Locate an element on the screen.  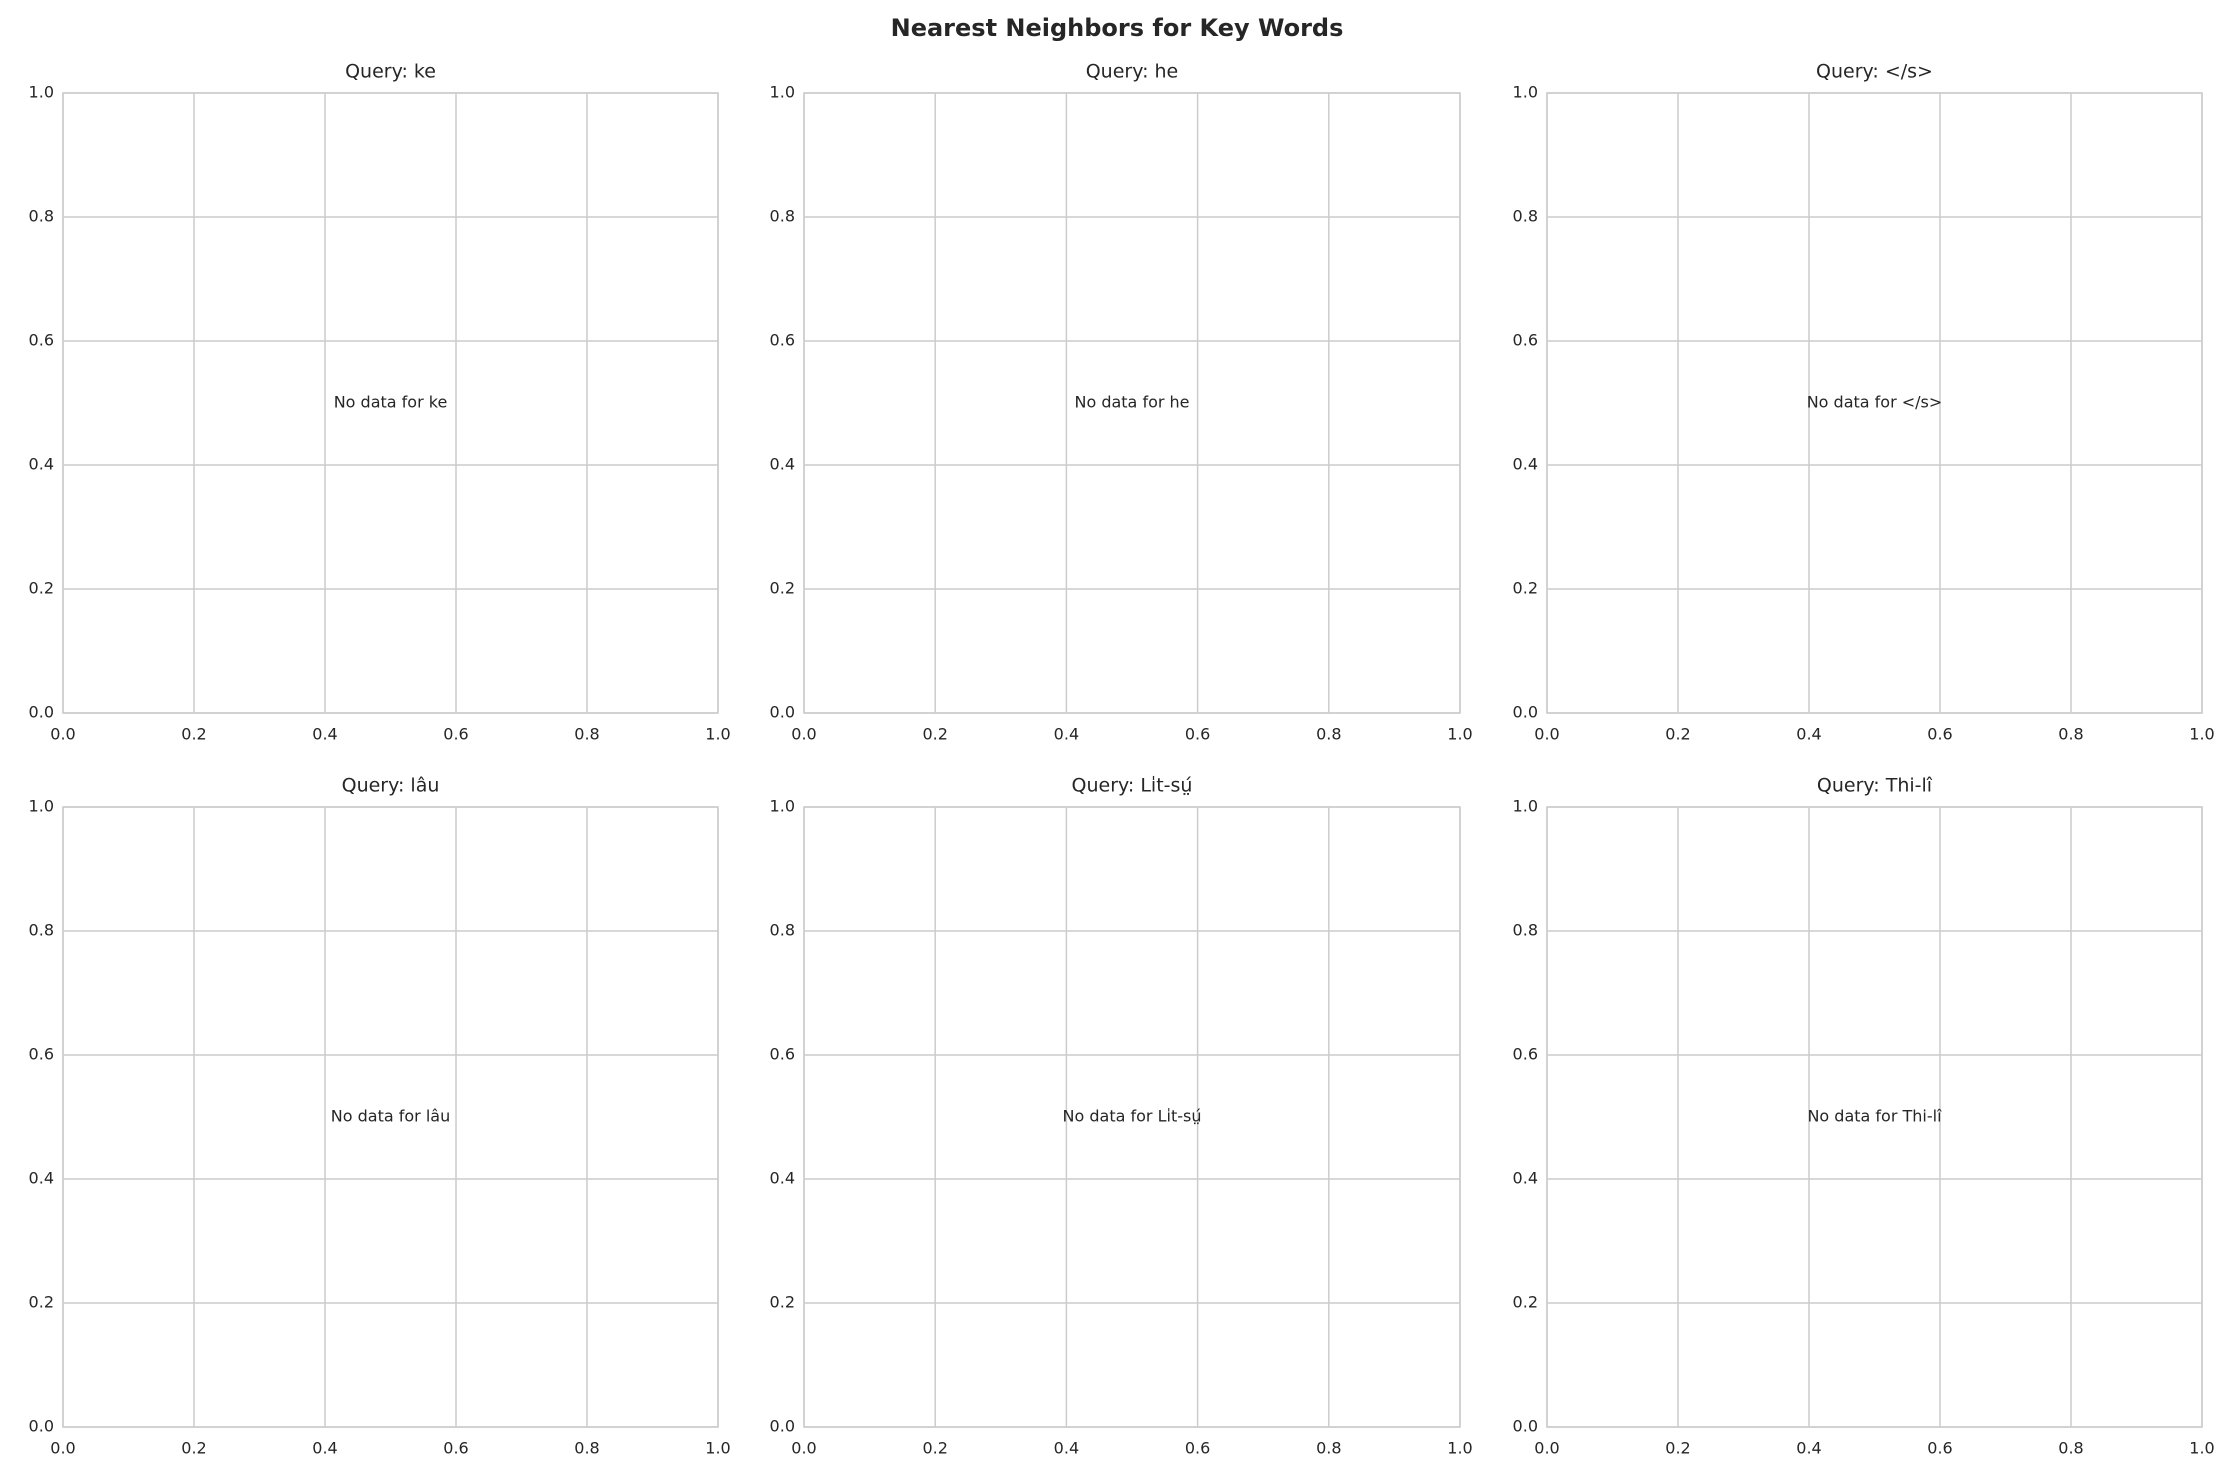
annotation: No data for ke is located at coordinates (391, 402).